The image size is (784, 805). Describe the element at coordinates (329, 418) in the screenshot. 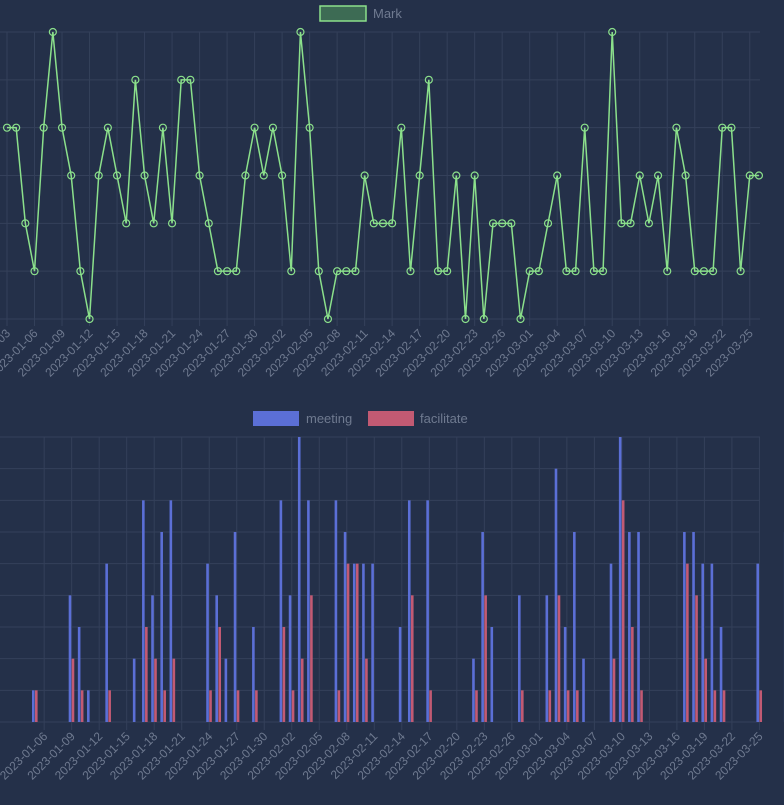

I see `legend-meeting-label: meeting` at that location.